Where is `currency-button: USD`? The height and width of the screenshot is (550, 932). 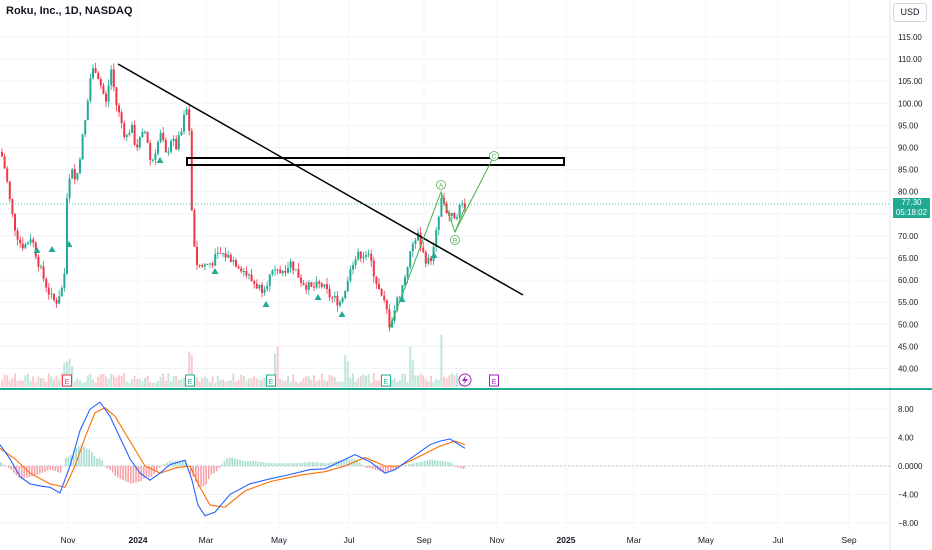
currency-button: USD is located at coordinates (910, 12).